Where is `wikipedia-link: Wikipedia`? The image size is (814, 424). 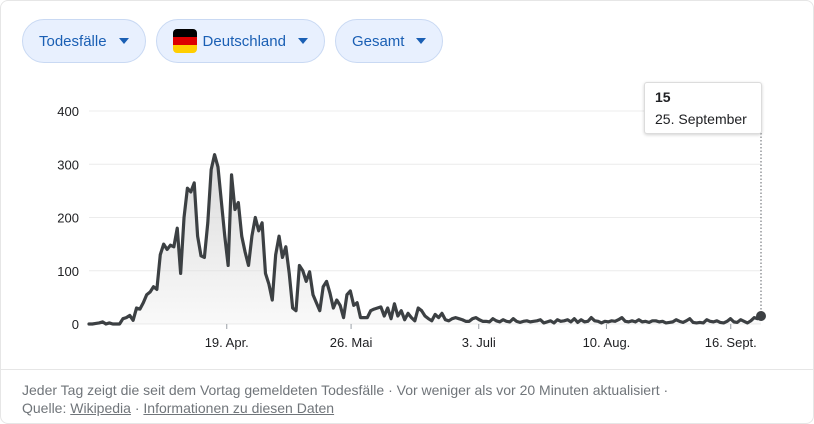
wikipedia-link: Wikipedia is located at coordinates (100, 408).